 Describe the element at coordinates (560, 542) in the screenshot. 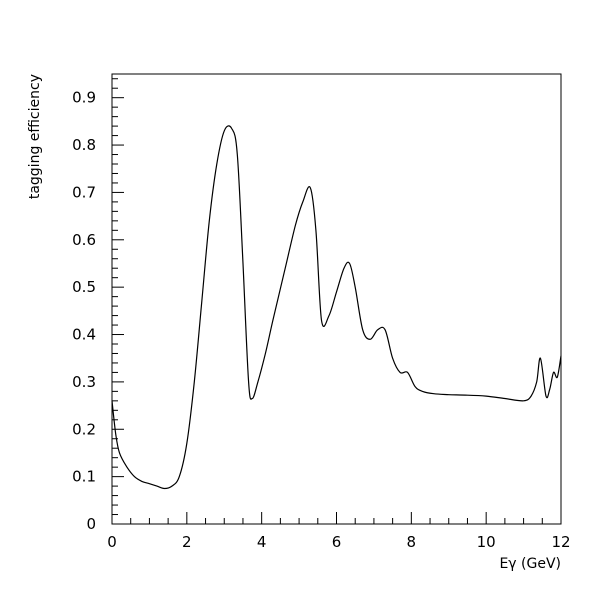

I see `x-tick-label: 12` at that location.